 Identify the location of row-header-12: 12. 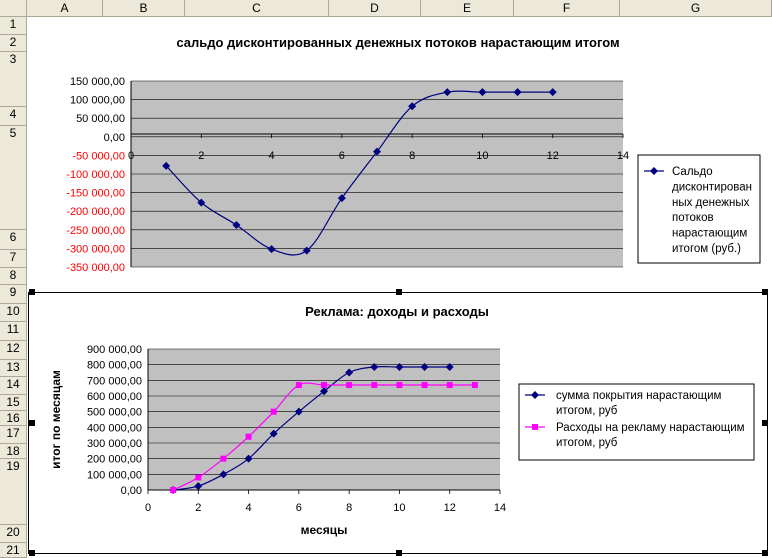
(13, 350).